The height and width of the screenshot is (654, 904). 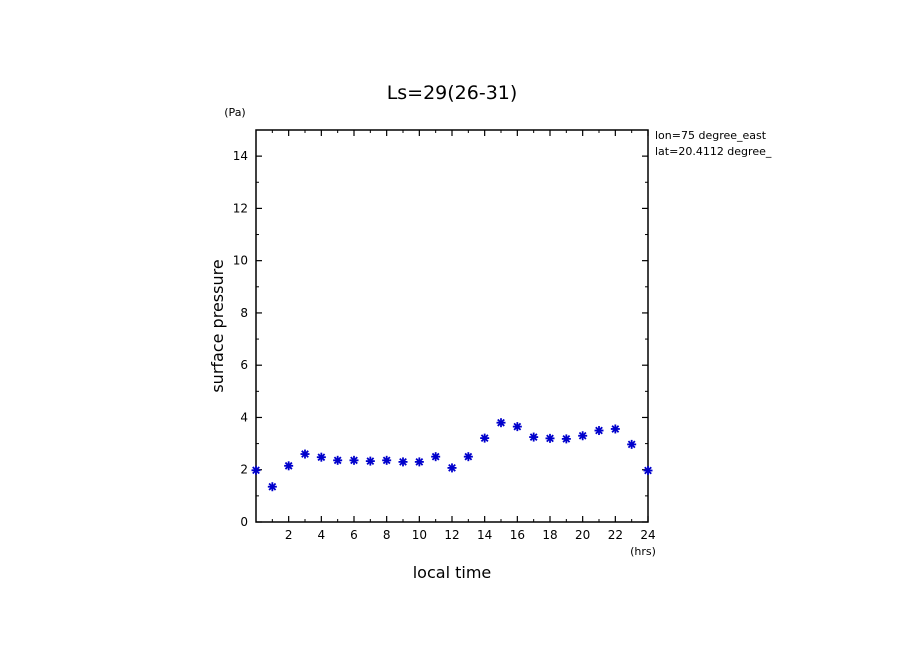 I want to click on y-tick-label: 2, so click(x=244, y=470).